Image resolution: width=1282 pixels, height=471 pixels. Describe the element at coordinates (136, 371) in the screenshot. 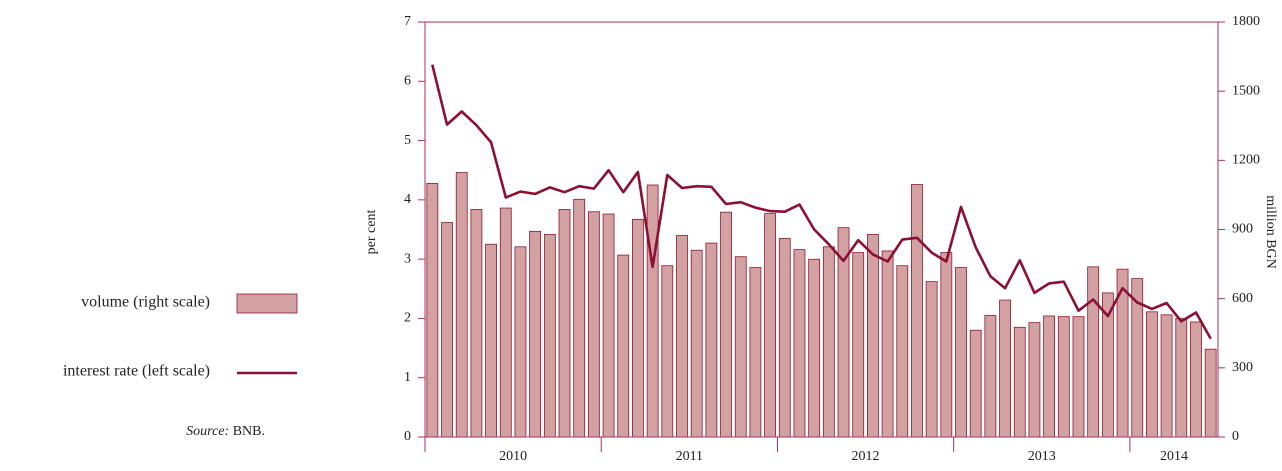

I see `legend-label: interest rate (left scale)` at that location.